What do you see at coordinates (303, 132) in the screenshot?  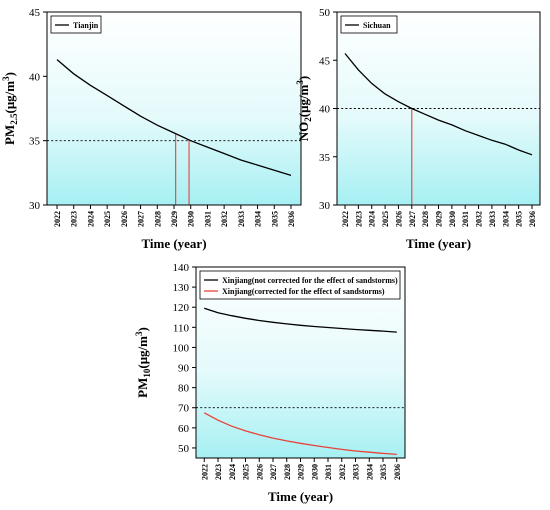 I see `y-label-part: NO` at bounding box center [303, 132].